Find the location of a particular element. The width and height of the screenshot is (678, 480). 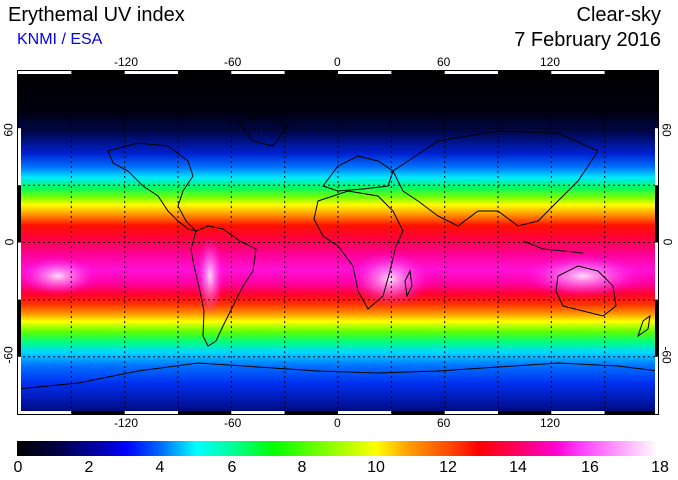

colorbar-tick-label: 8 is located at coordinates (302, 467).